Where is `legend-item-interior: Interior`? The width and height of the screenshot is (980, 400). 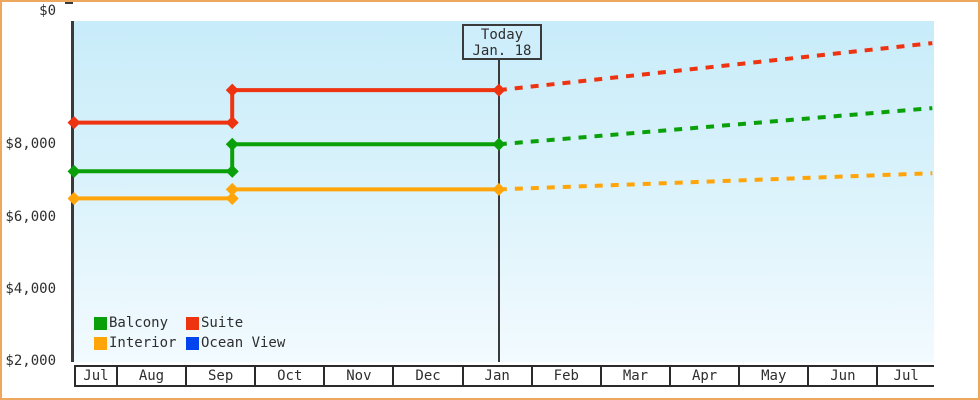
legend-item-interior: Interior is located at coordinates (140, 343).